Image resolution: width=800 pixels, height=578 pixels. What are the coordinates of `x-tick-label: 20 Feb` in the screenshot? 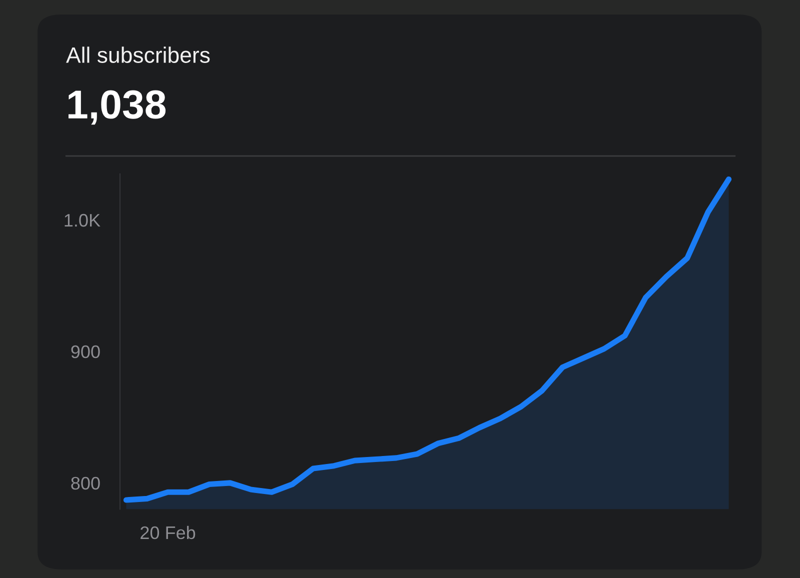 It's located at (168, 533).